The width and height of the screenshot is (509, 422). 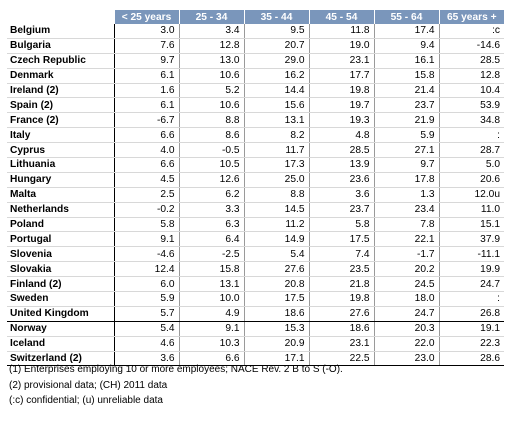 What do you see at coordinates (407, 299) in the screenshot?
I see `value-cell: 18.0` at bounding box center [407, 299].